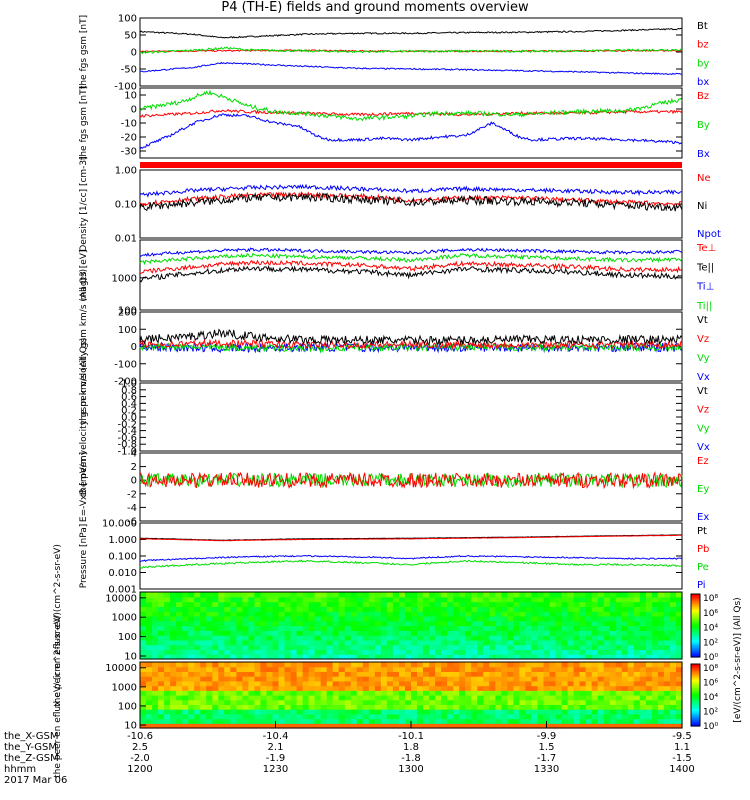 The width and height of the screenshot is (750, 800). Describe the element at coordinates (702, 26) in the screenshot. I see `legend-entry: Bt` at that location.